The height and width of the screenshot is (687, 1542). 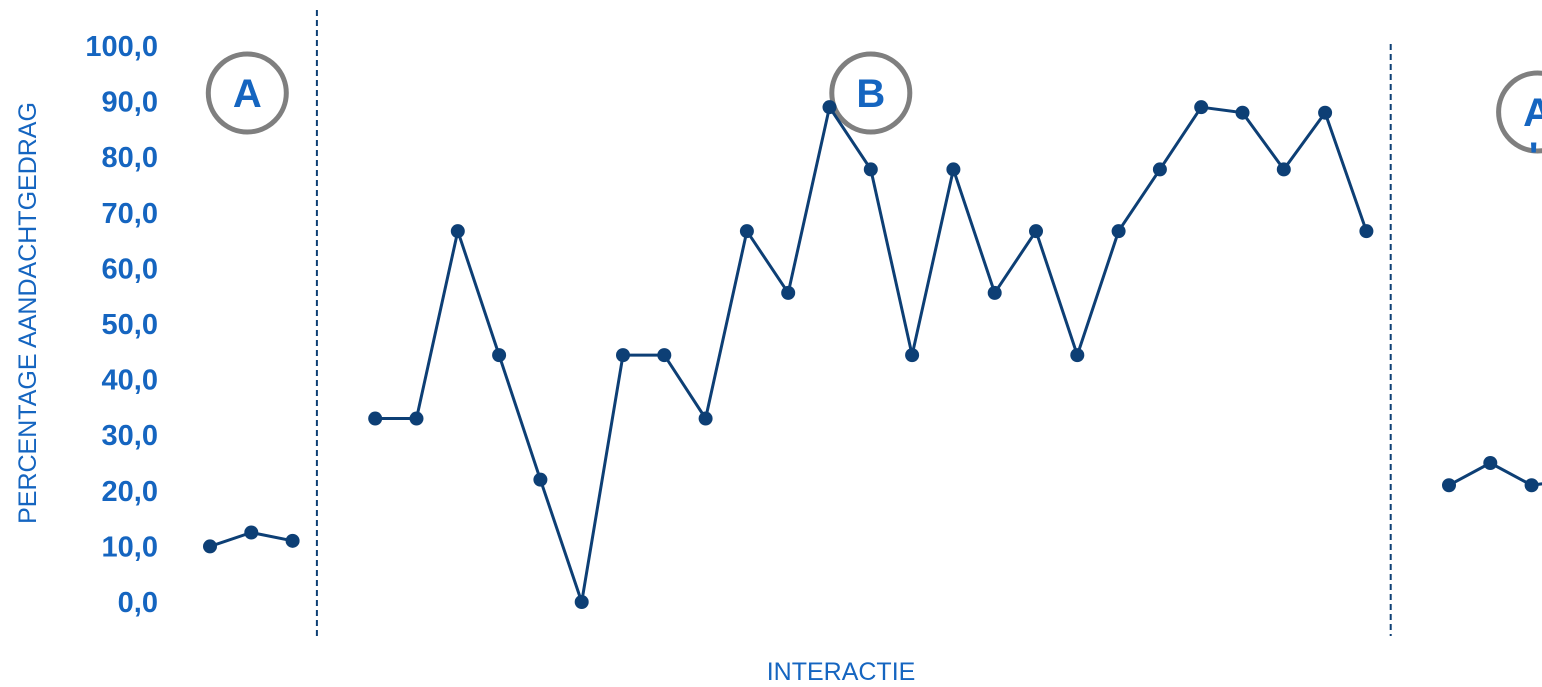 What do you see at coordinates (28, 313) in the screenshot?
I see `y-axis-label: PERCENTAGE AANDACHTGEDRAG` at bounding box center [28, 313].